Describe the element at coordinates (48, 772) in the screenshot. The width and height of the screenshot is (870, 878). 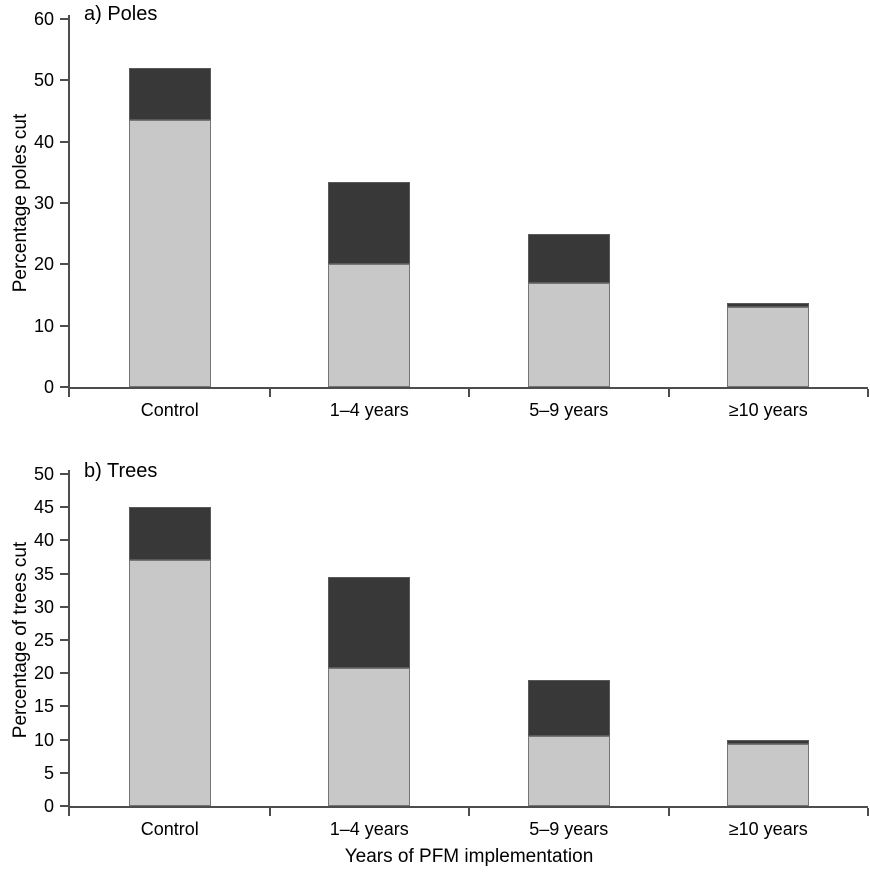
I see `y-tick-label: 5` at that location.